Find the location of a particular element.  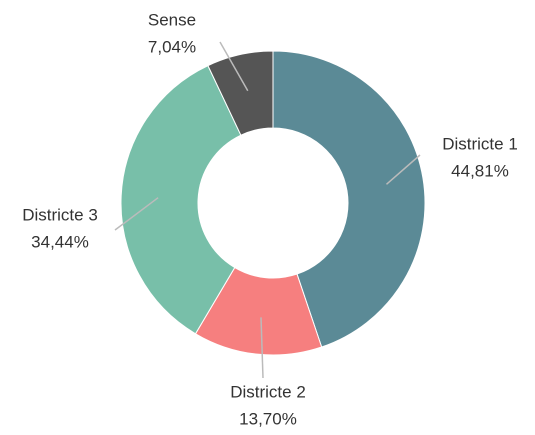

slice-category-label: Districte 3 is located at coordinates (60, 214).